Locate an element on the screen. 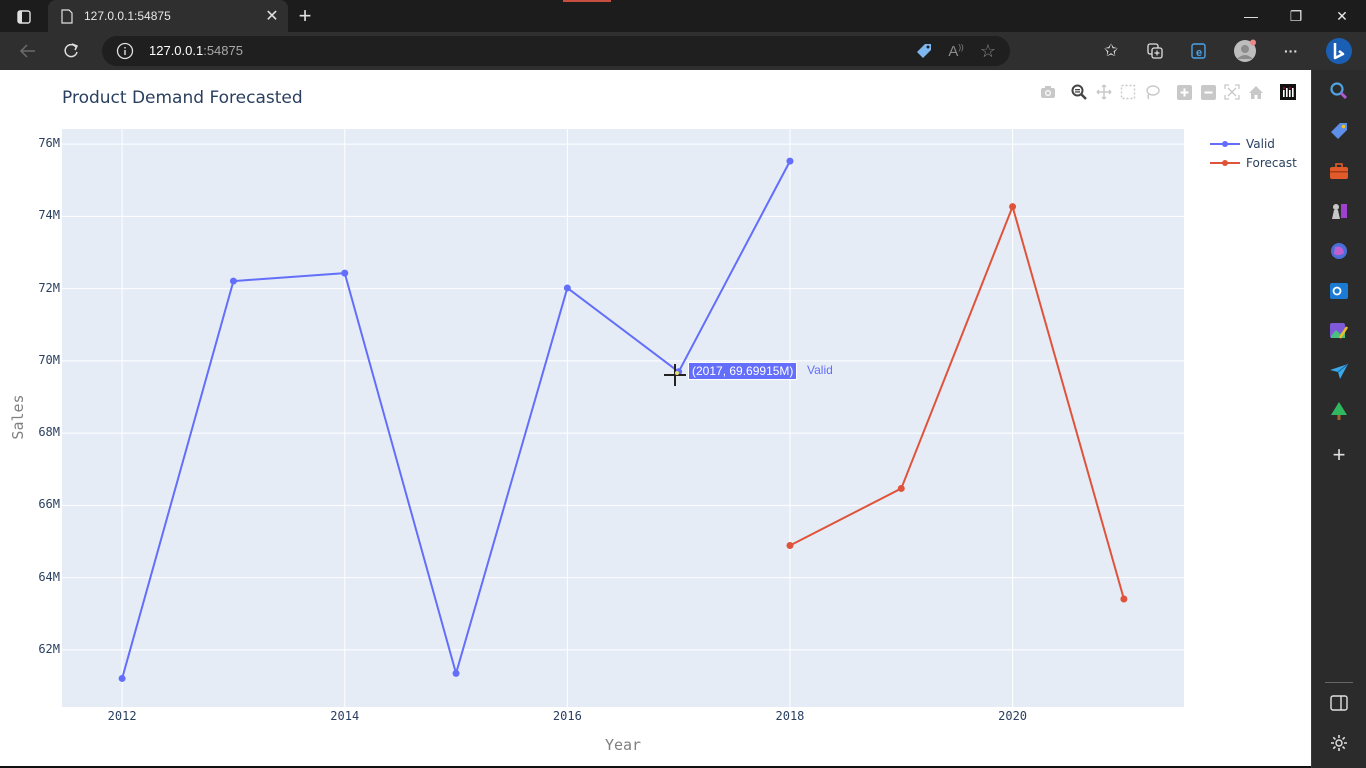 This screenshot has width=1366, height=768. toolbox-icon is located at coordinates (1339, 171).